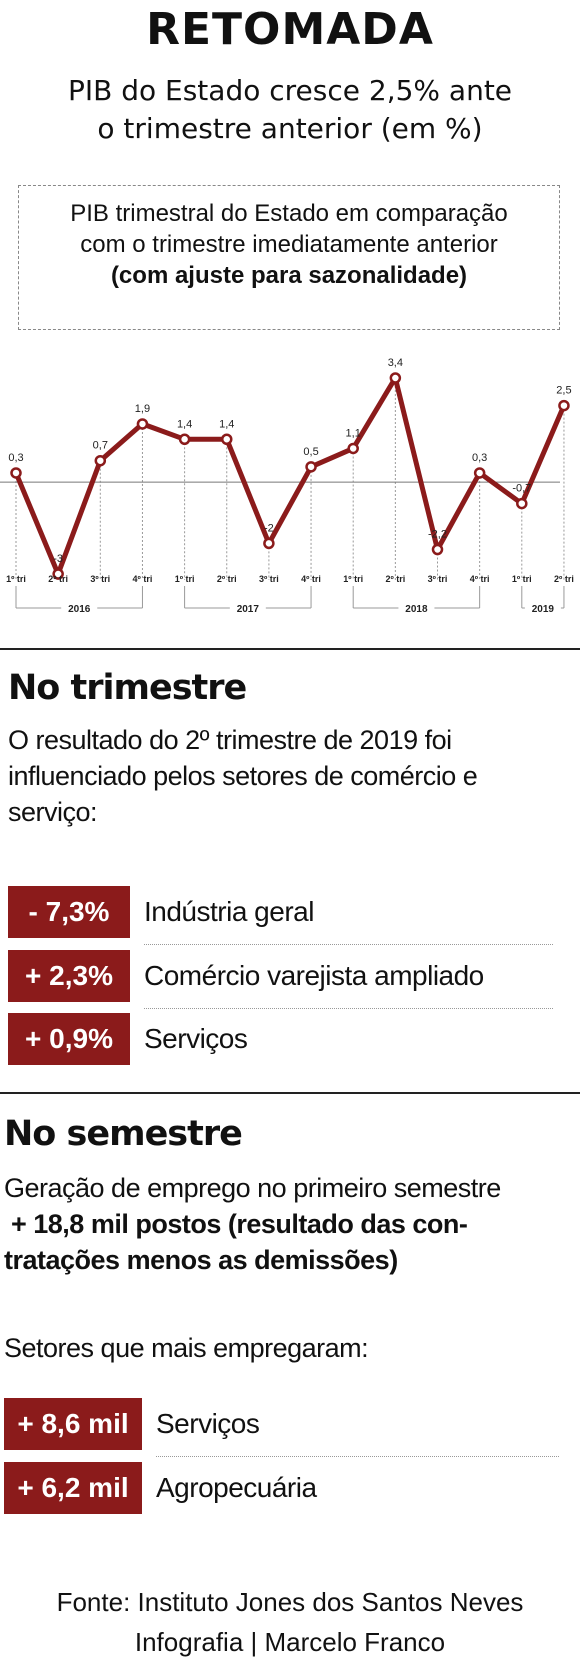 This screenshot has width=580, height=1680. Describe the element at coordinates (281, 1427) in the screenshot. I see `employment-row-servicos: + 8,6 mil Serviços` at that location.